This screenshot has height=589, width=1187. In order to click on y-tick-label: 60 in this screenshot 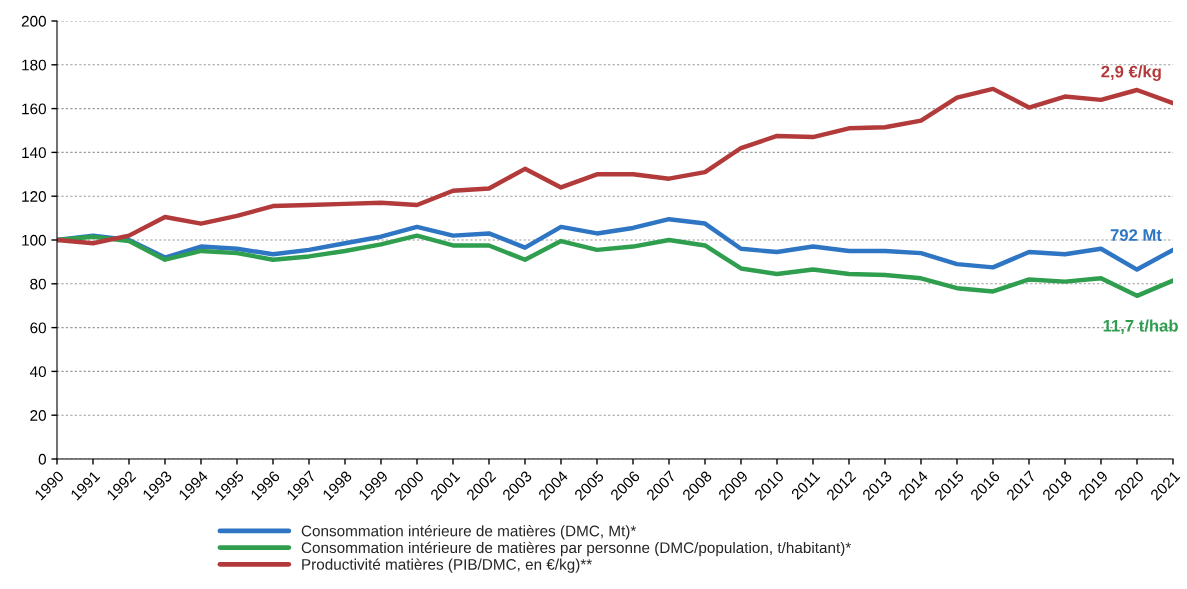, I will do `click(38, 328)`.